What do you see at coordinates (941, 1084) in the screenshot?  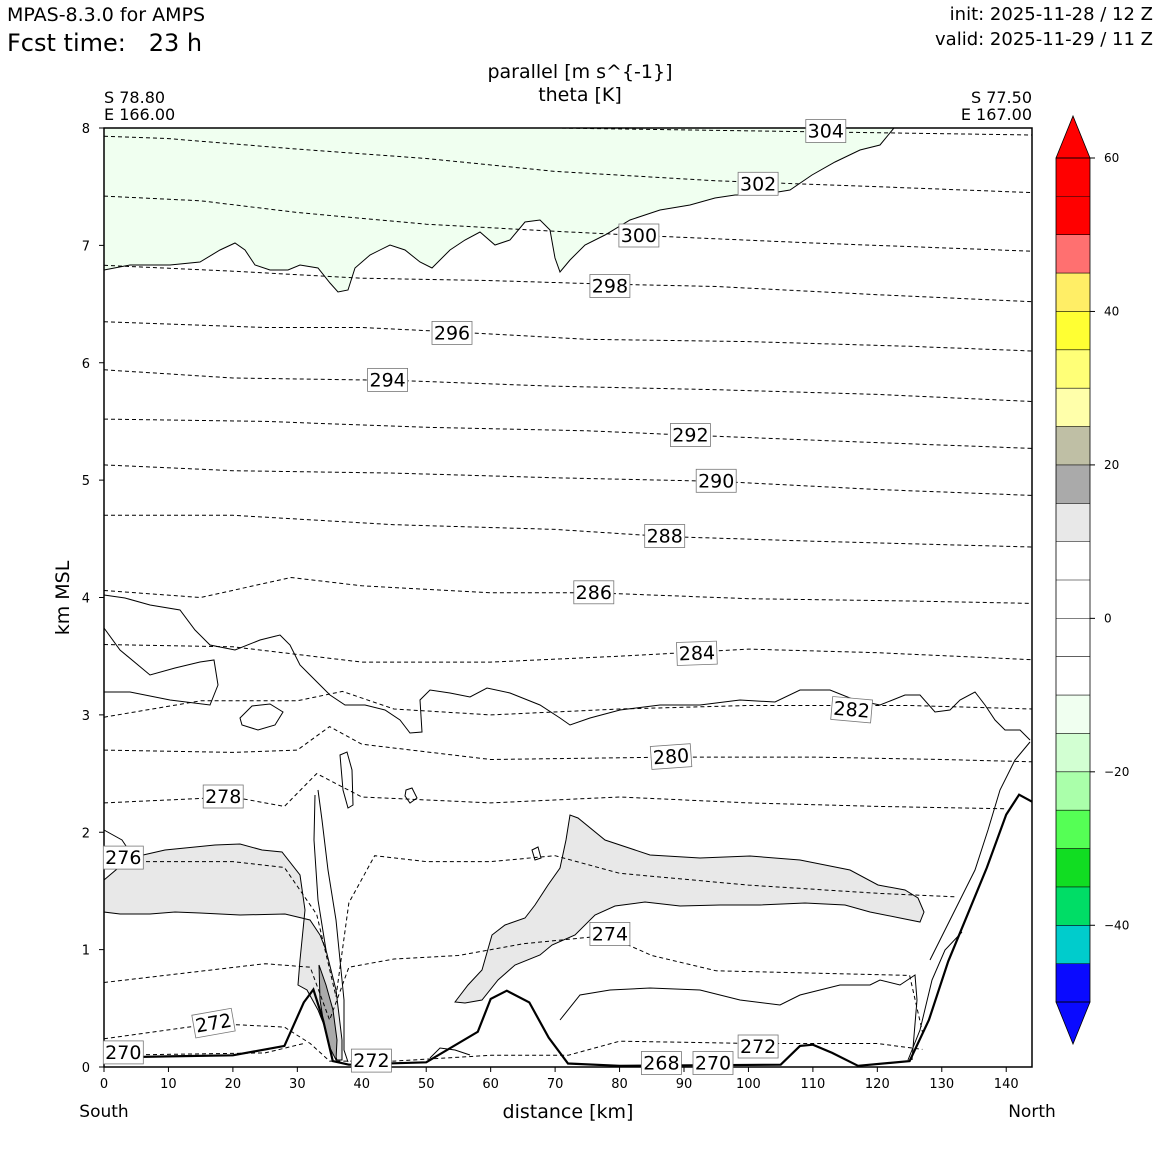 I see `x-tick-label: 130` at bounding box center [941, 1084].